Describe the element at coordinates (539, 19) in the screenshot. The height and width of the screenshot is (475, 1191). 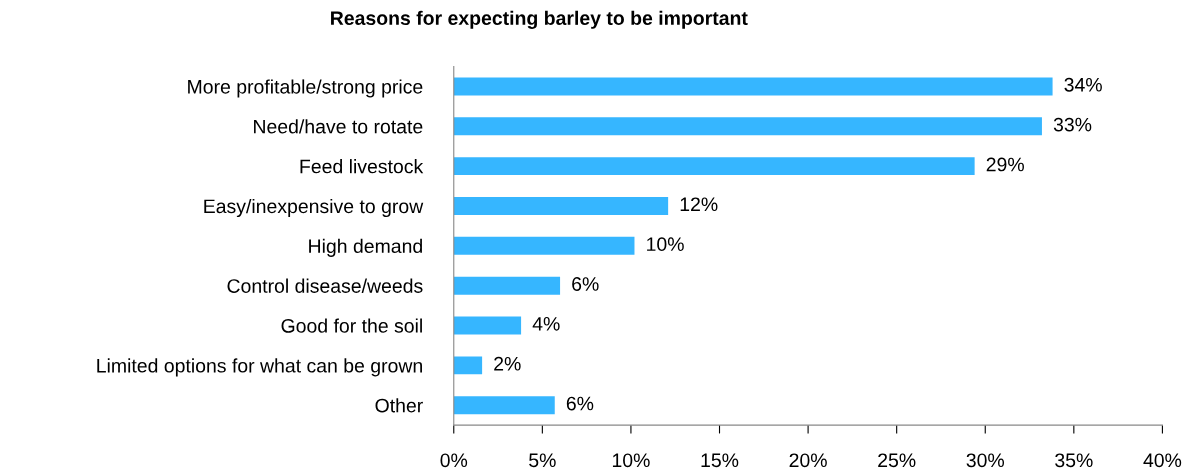
I see `chart-title: Reasons for expecting barley to be important` at that location.